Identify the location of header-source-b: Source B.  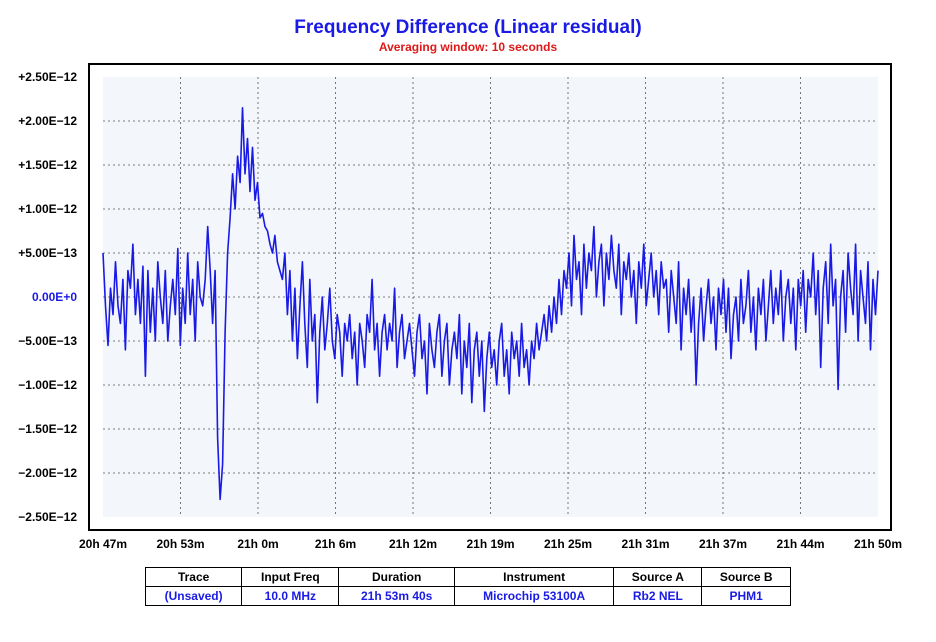
(746, 577).